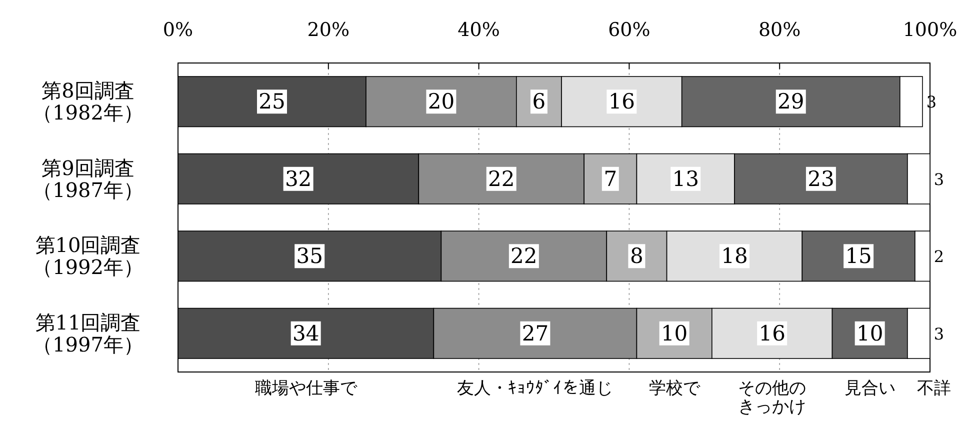  Describe the element at coordinates (88, 333) in the screenshot. I see `y-tick-label: 第11回調査（1997年）` at that location.